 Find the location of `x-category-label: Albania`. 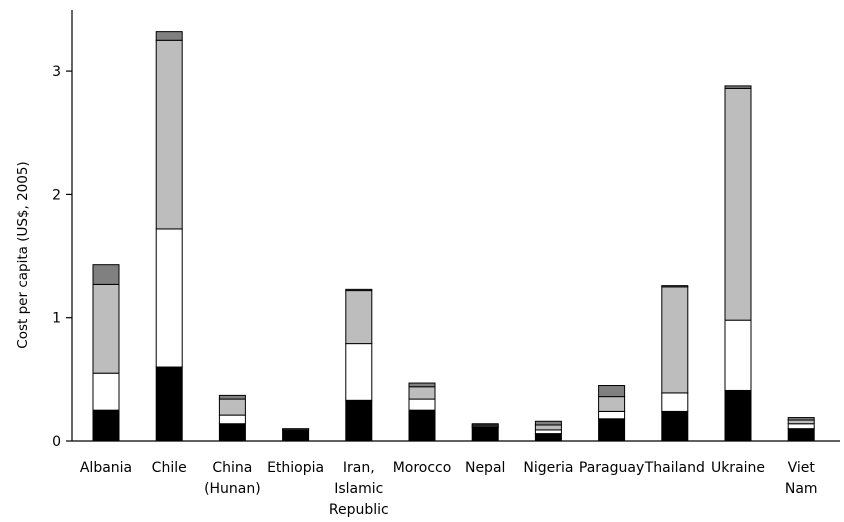

x-category-label: Albania is located at coordinates (106, 468).